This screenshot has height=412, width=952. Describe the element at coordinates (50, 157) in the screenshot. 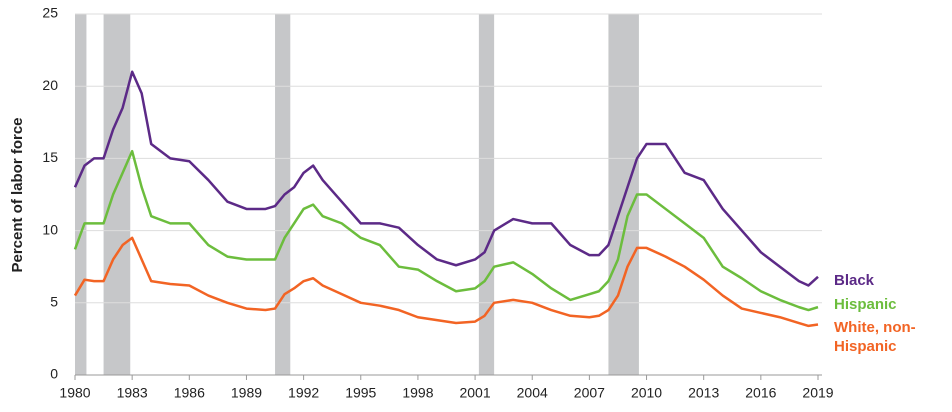

I see `y-tick-label: 15` at that location.